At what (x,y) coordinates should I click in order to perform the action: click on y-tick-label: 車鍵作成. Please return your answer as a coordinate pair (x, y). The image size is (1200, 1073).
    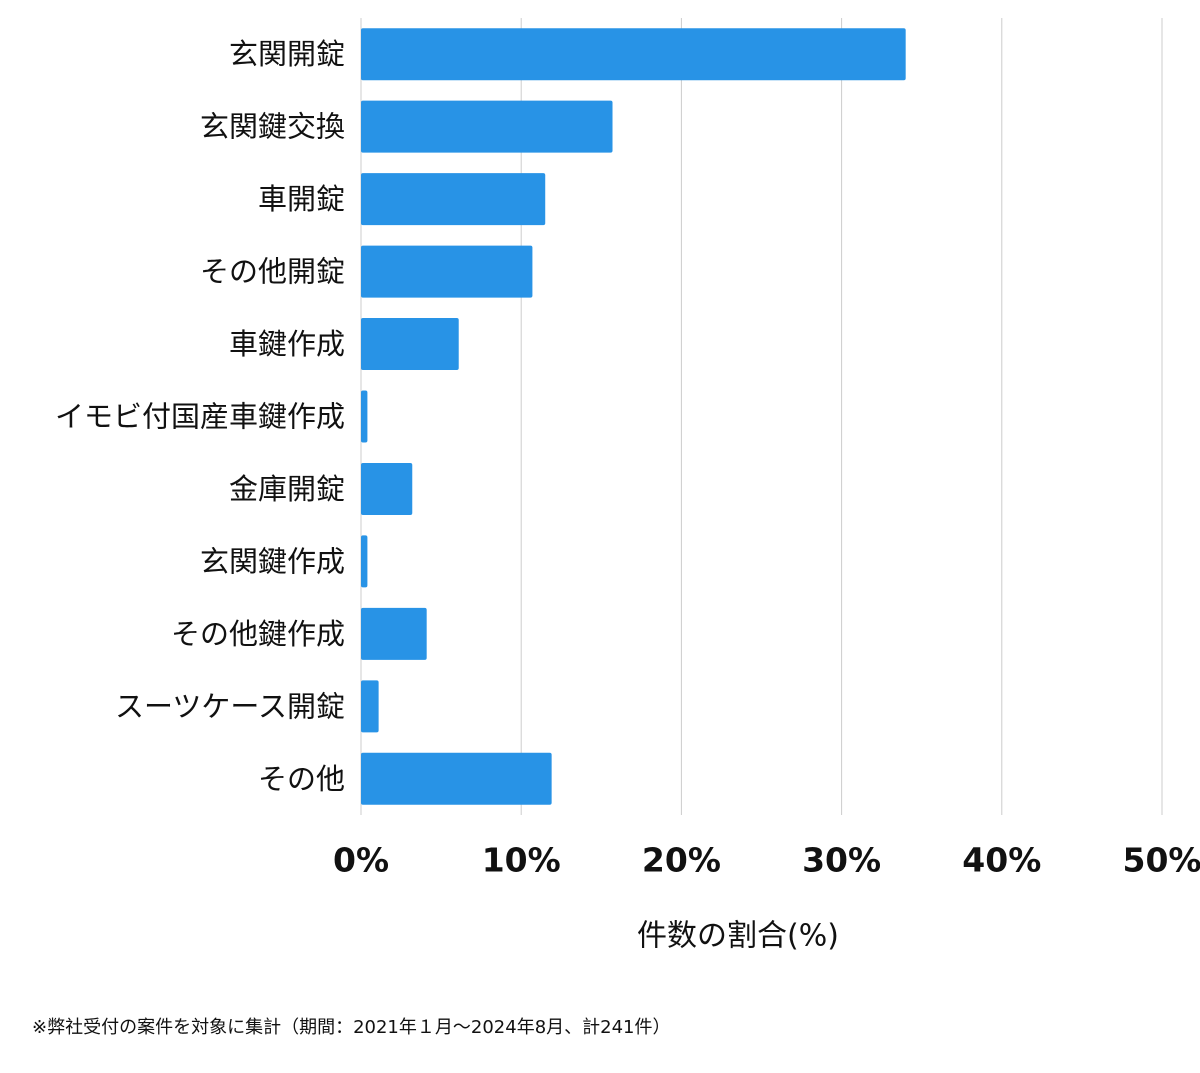
    Looking at the image, I should click on (287, 344).